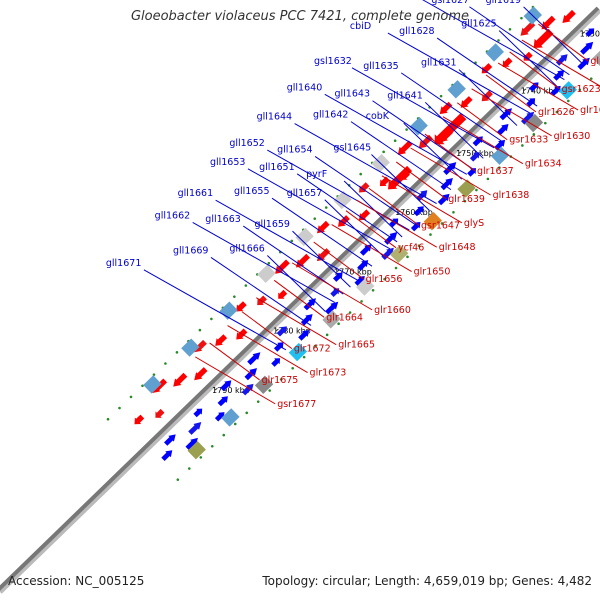 This screenshot has height=604, width=600. Describe the element at coordinates (528, 140) in the screenshot. I see `reverse-gene-label: gsr1633` at that location.